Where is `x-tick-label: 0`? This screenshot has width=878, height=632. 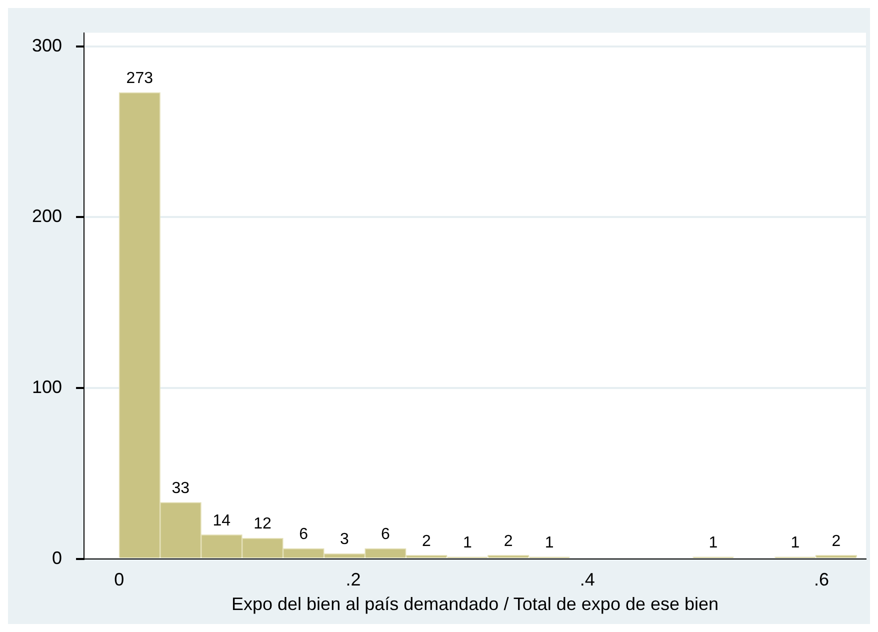 x-tick-label: 0 is located at coordinates (119, 580).